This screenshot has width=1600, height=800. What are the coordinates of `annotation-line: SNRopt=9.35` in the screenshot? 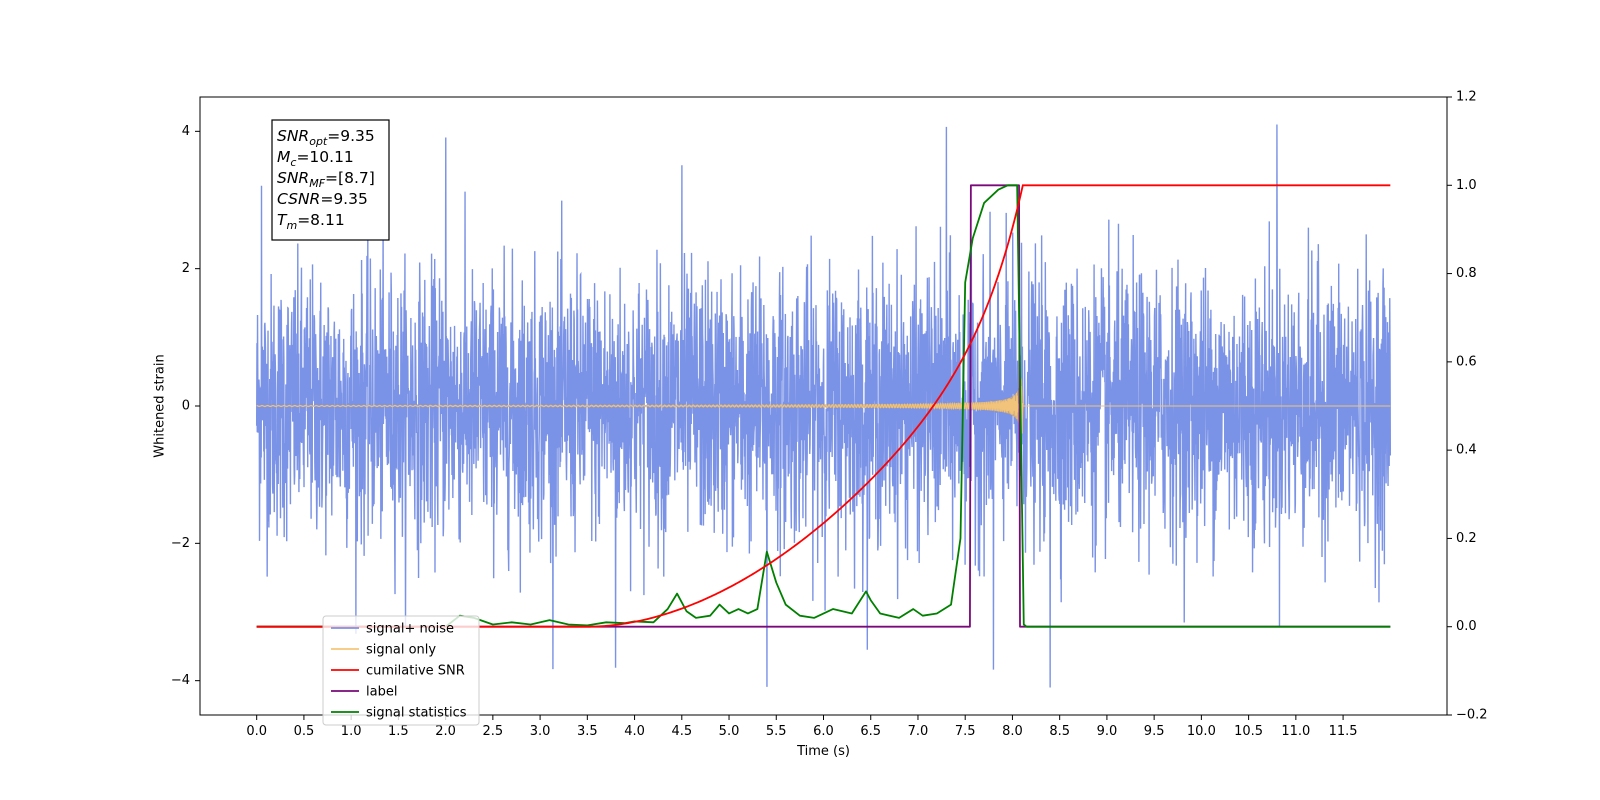 It's located at (326, 137).